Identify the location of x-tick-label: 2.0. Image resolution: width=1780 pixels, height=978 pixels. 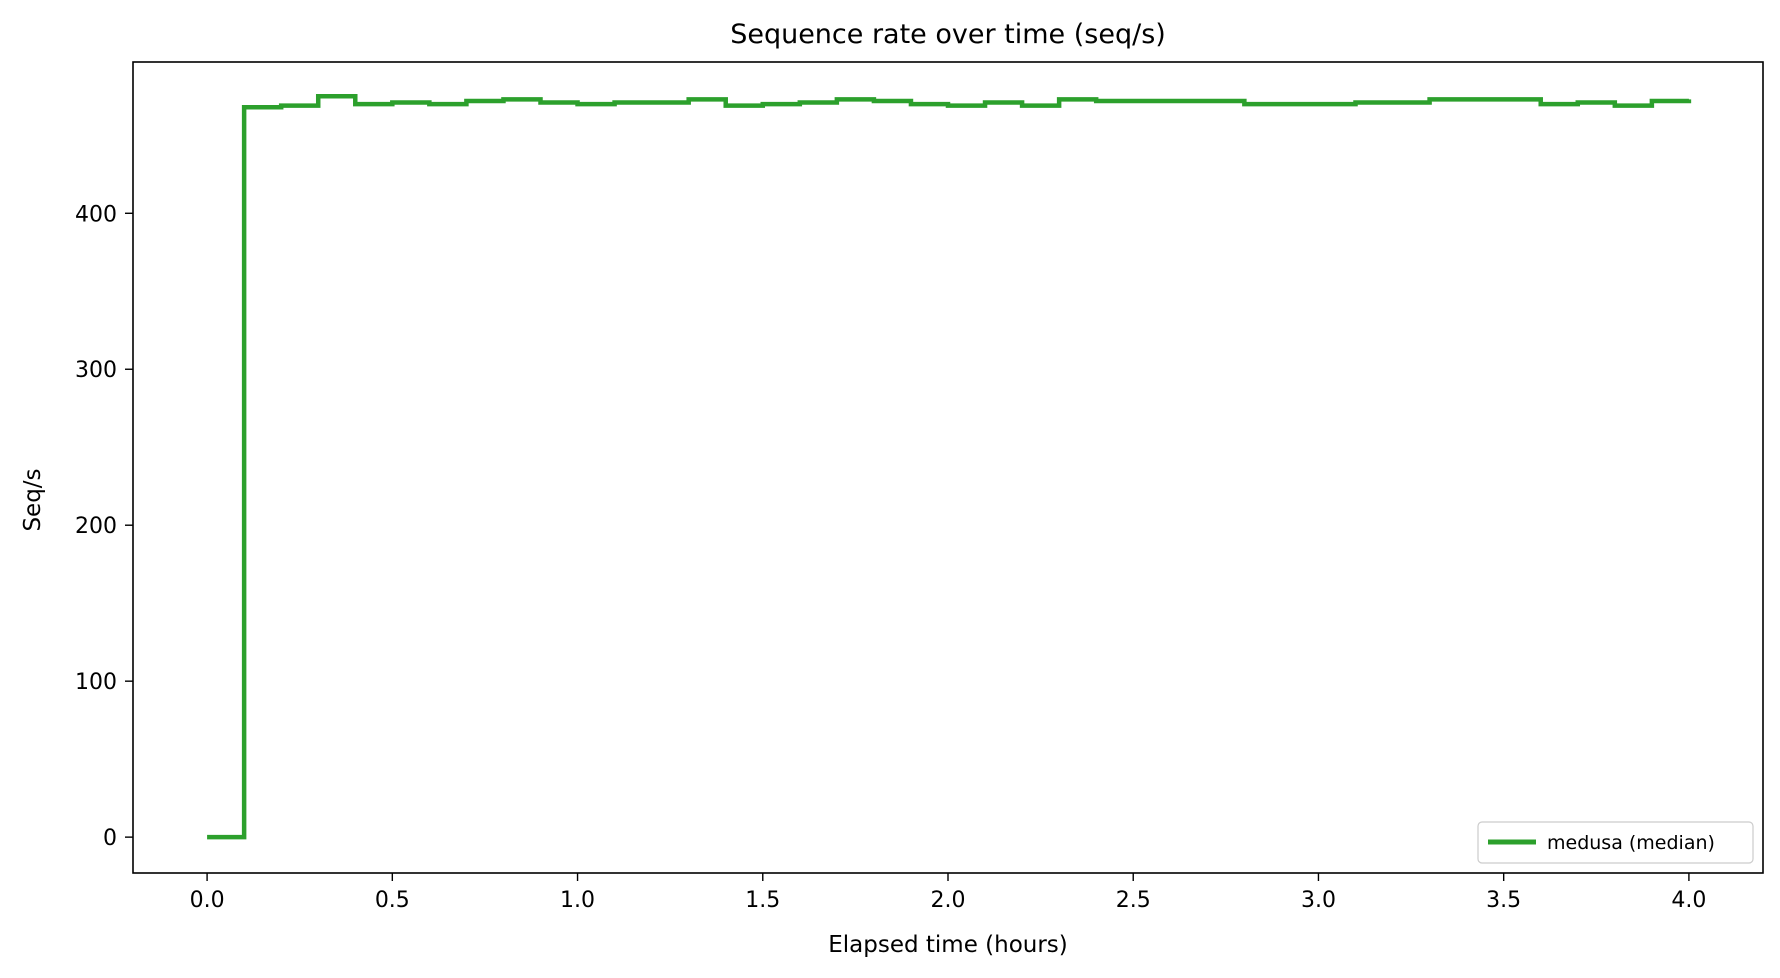
(948, 900).